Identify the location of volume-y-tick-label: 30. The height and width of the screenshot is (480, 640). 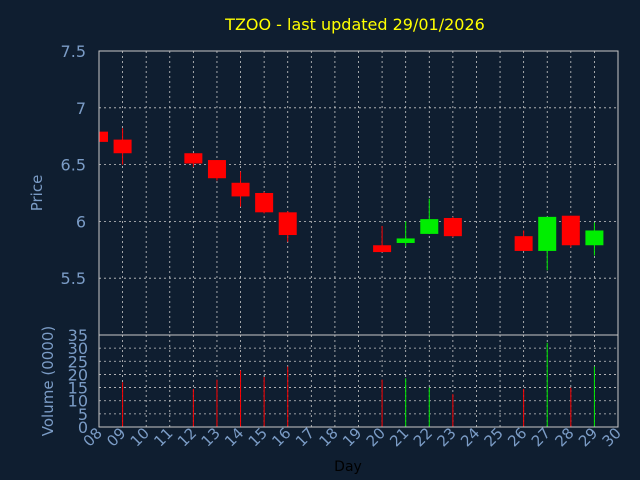
(78, 348).